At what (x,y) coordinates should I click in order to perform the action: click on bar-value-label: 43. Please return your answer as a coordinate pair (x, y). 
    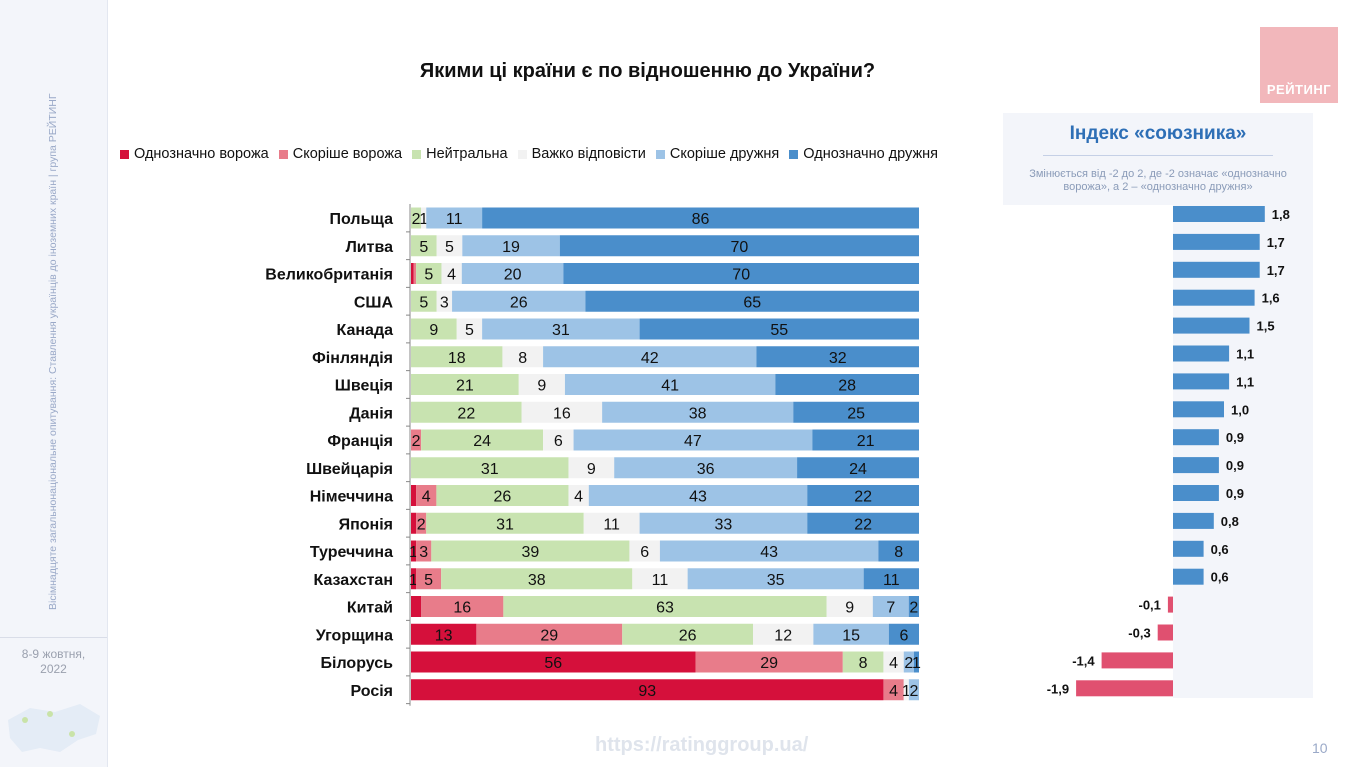
    Looking at the image, I should click on (698, 497).